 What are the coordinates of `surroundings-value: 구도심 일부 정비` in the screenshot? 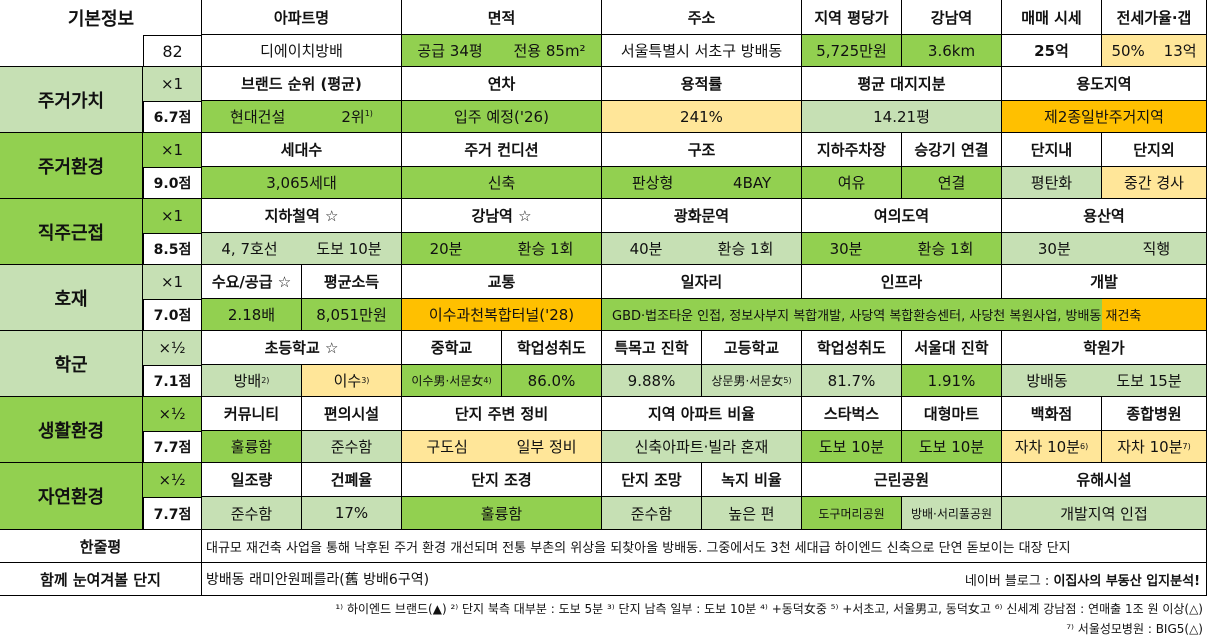 It's located at (502, 447).